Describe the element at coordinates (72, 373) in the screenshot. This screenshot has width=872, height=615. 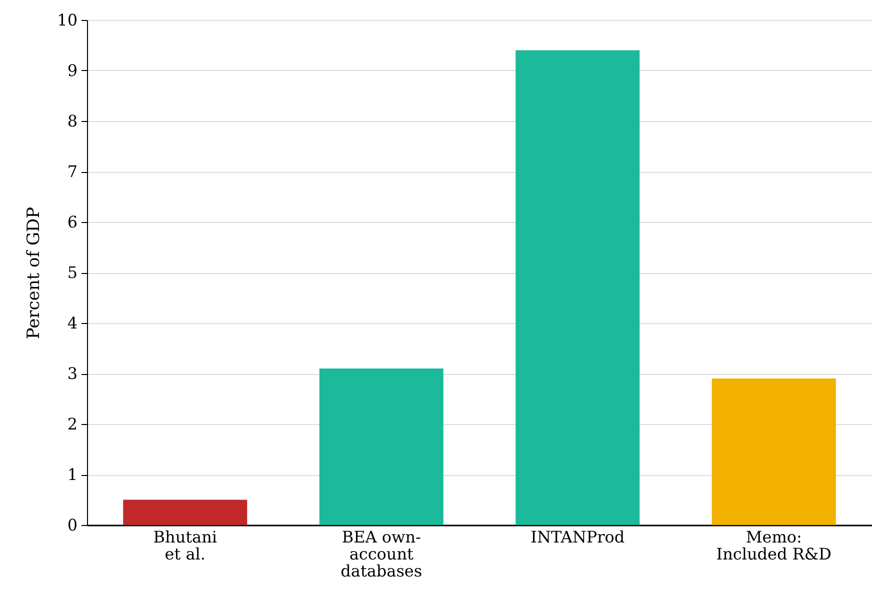
I see `y-tick-label: 3` at that location.